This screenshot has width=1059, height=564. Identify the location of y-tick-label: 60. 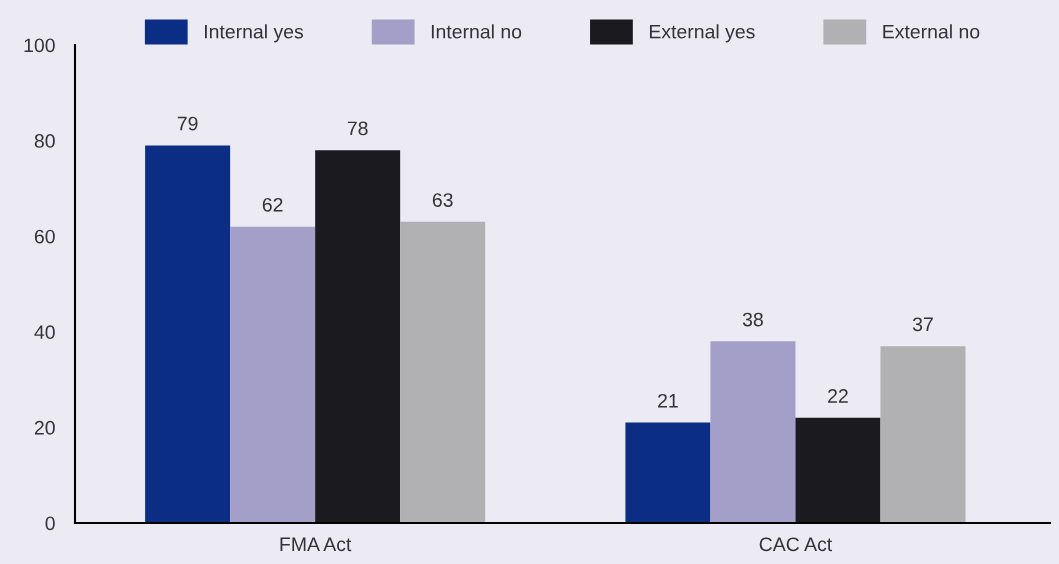
(44, 236).